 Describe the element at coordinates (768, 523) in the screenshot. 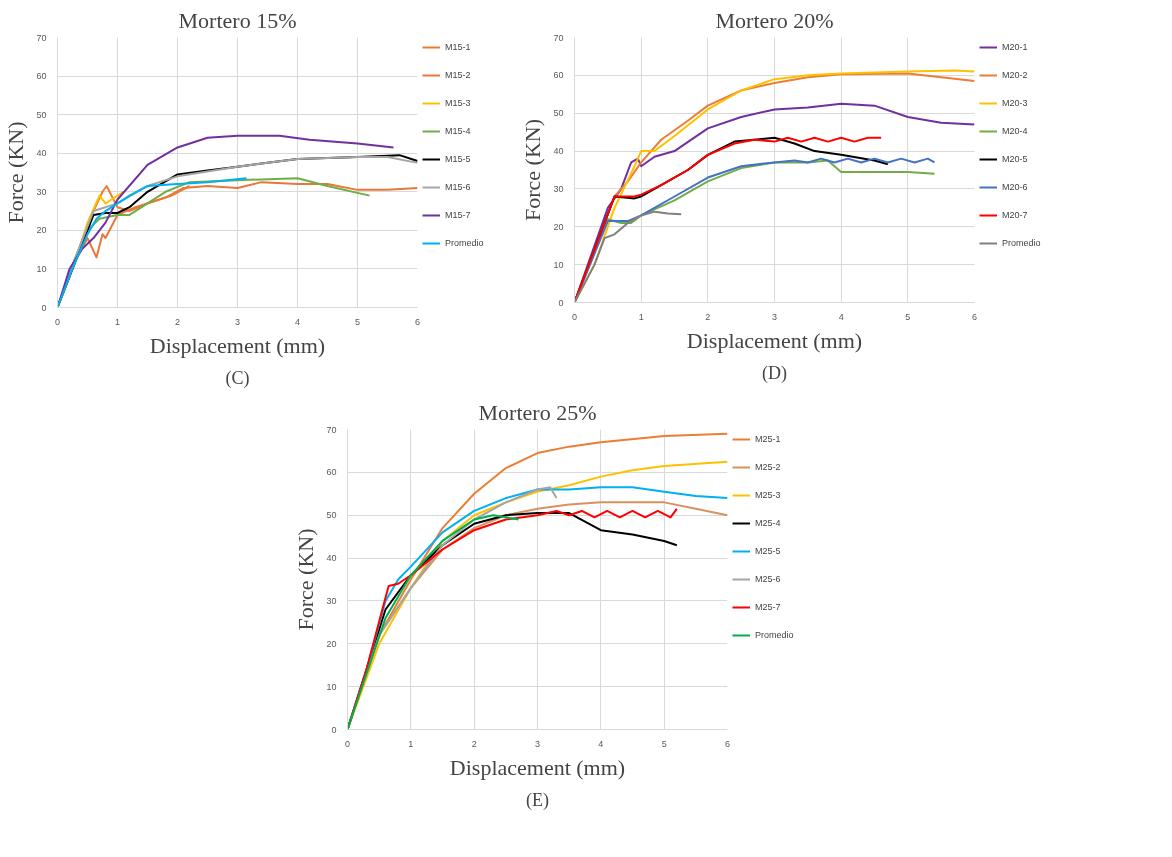

I see `legend-label: M25-4` at that location.